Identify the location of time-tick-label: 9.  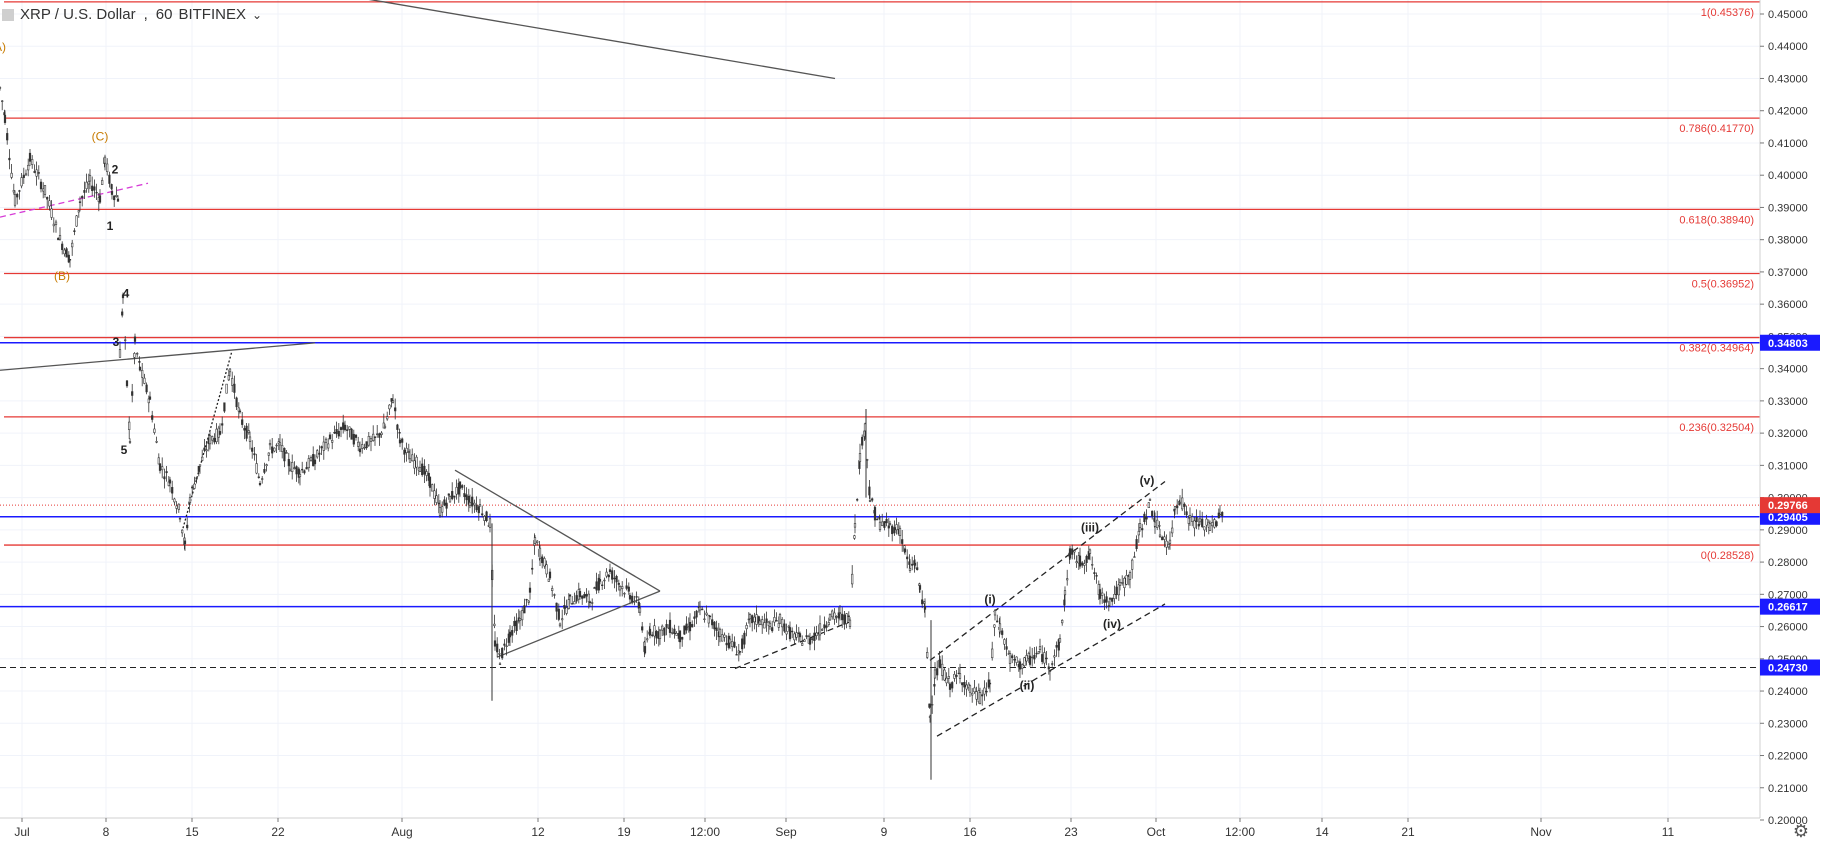
(884, 832).